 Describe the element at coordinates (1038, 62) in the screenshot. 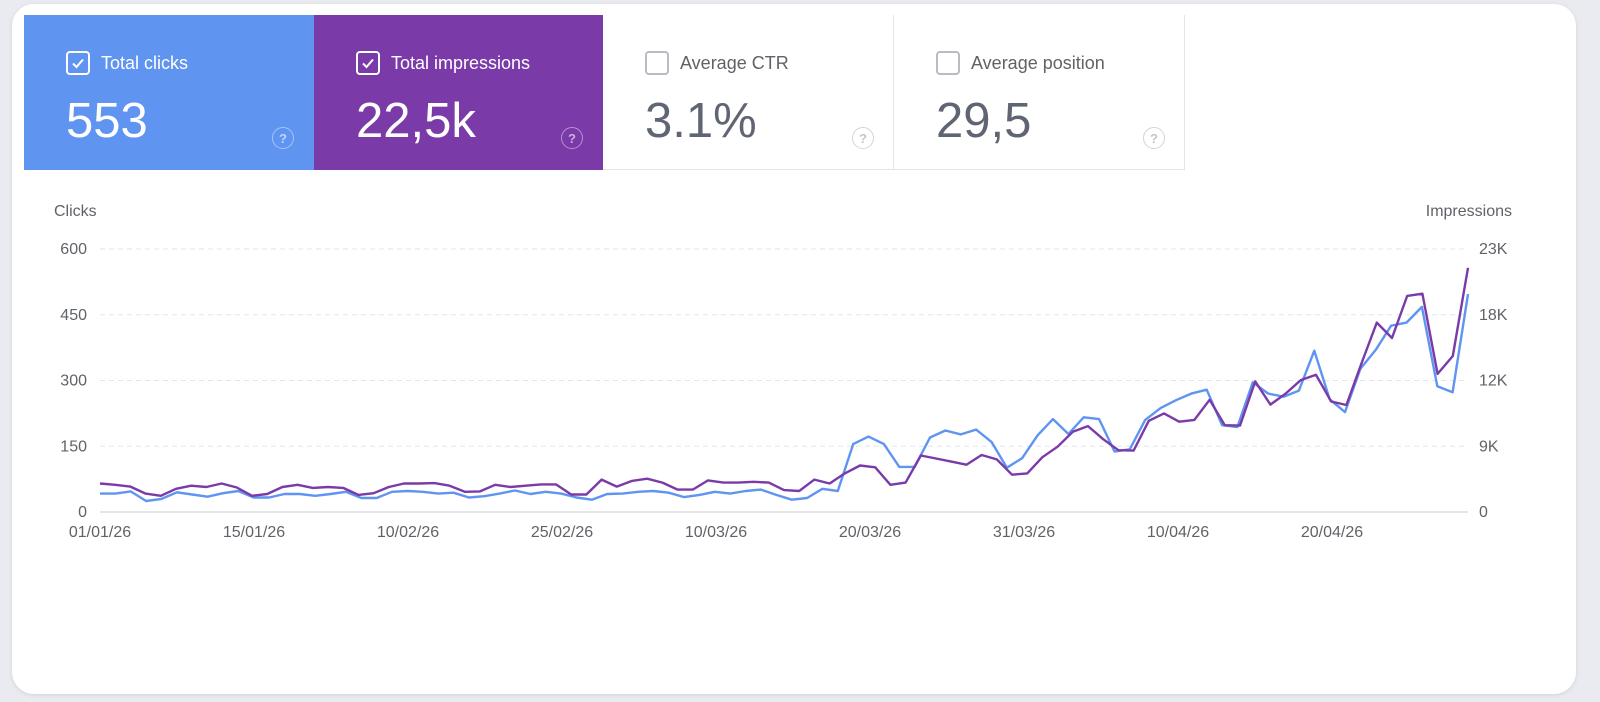

I see `metric-label: Average position` at that location.